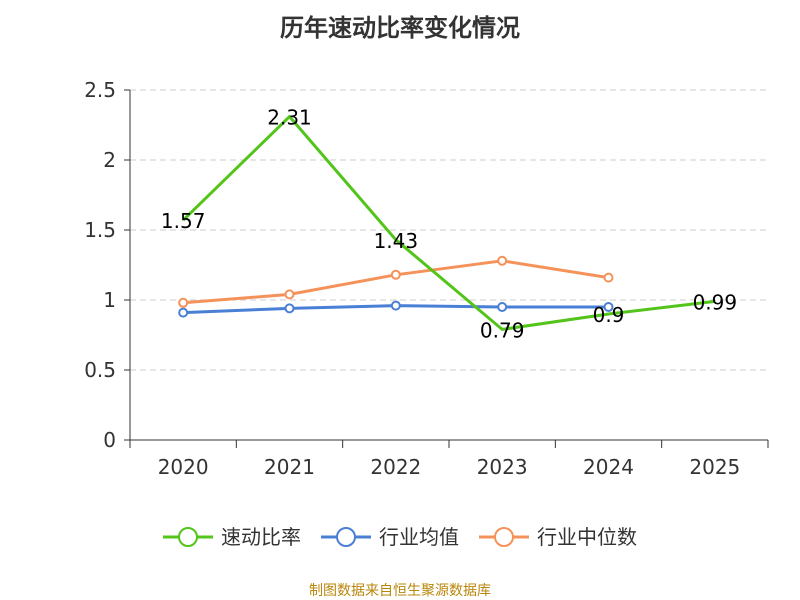 This screenshot has width=800, height=600. Describe the element at coordinates (109, 440) in the screenshot. I see `y-tick-label: 0` at that location.